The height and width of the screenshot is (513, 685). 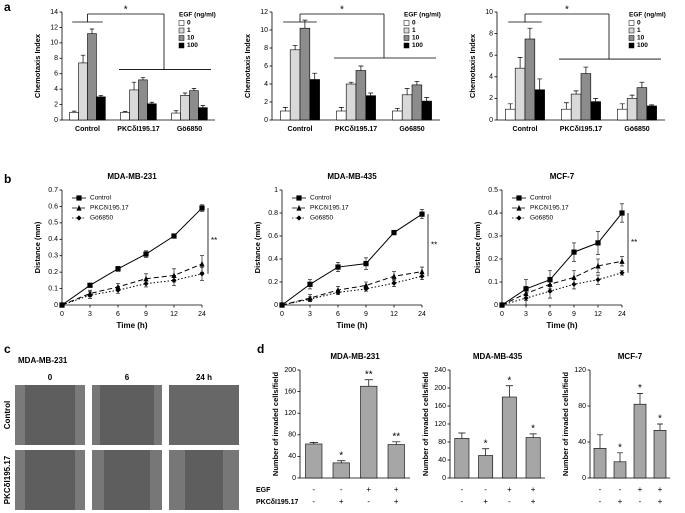 I want to click on legend-label: Gö6850, so click(x=322, y=218).